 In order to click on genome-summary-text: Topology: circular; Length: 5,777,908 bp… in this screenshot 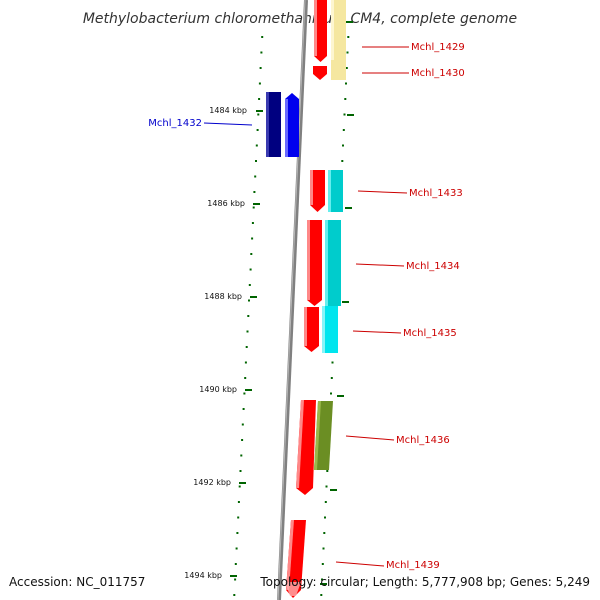, I will do `click(424, 582)`.